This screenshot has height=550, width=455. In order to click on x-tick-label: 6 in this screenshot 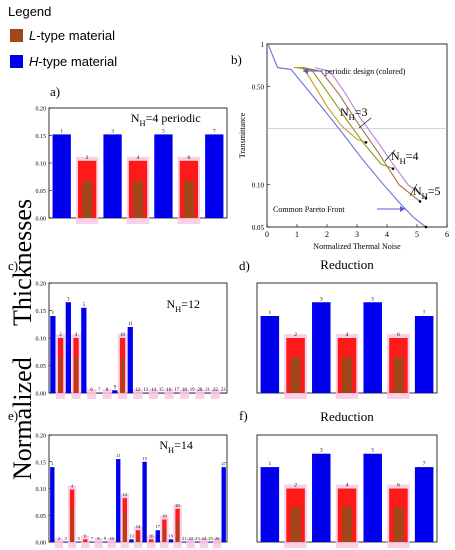, I will do `click(447, 234)`.